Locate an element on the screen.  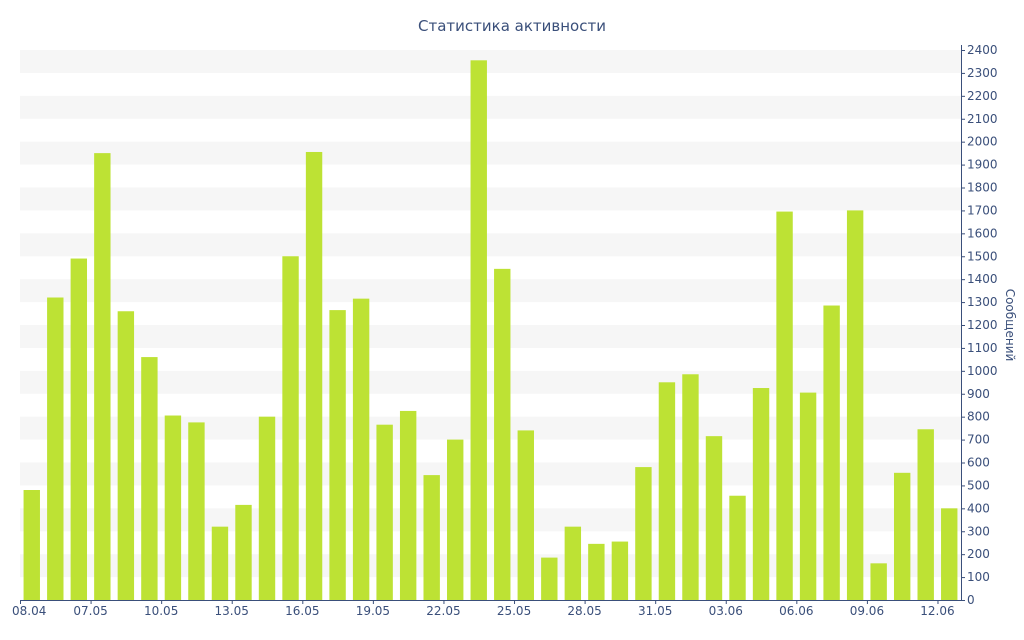
y-tick-label: 800 is located at coordinates (978, 417).